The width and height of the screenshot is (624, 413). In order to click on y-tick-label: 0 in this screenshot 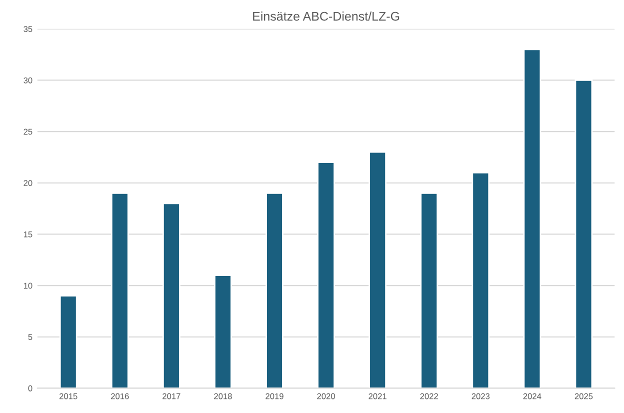, I will do `click(30, 388)`.